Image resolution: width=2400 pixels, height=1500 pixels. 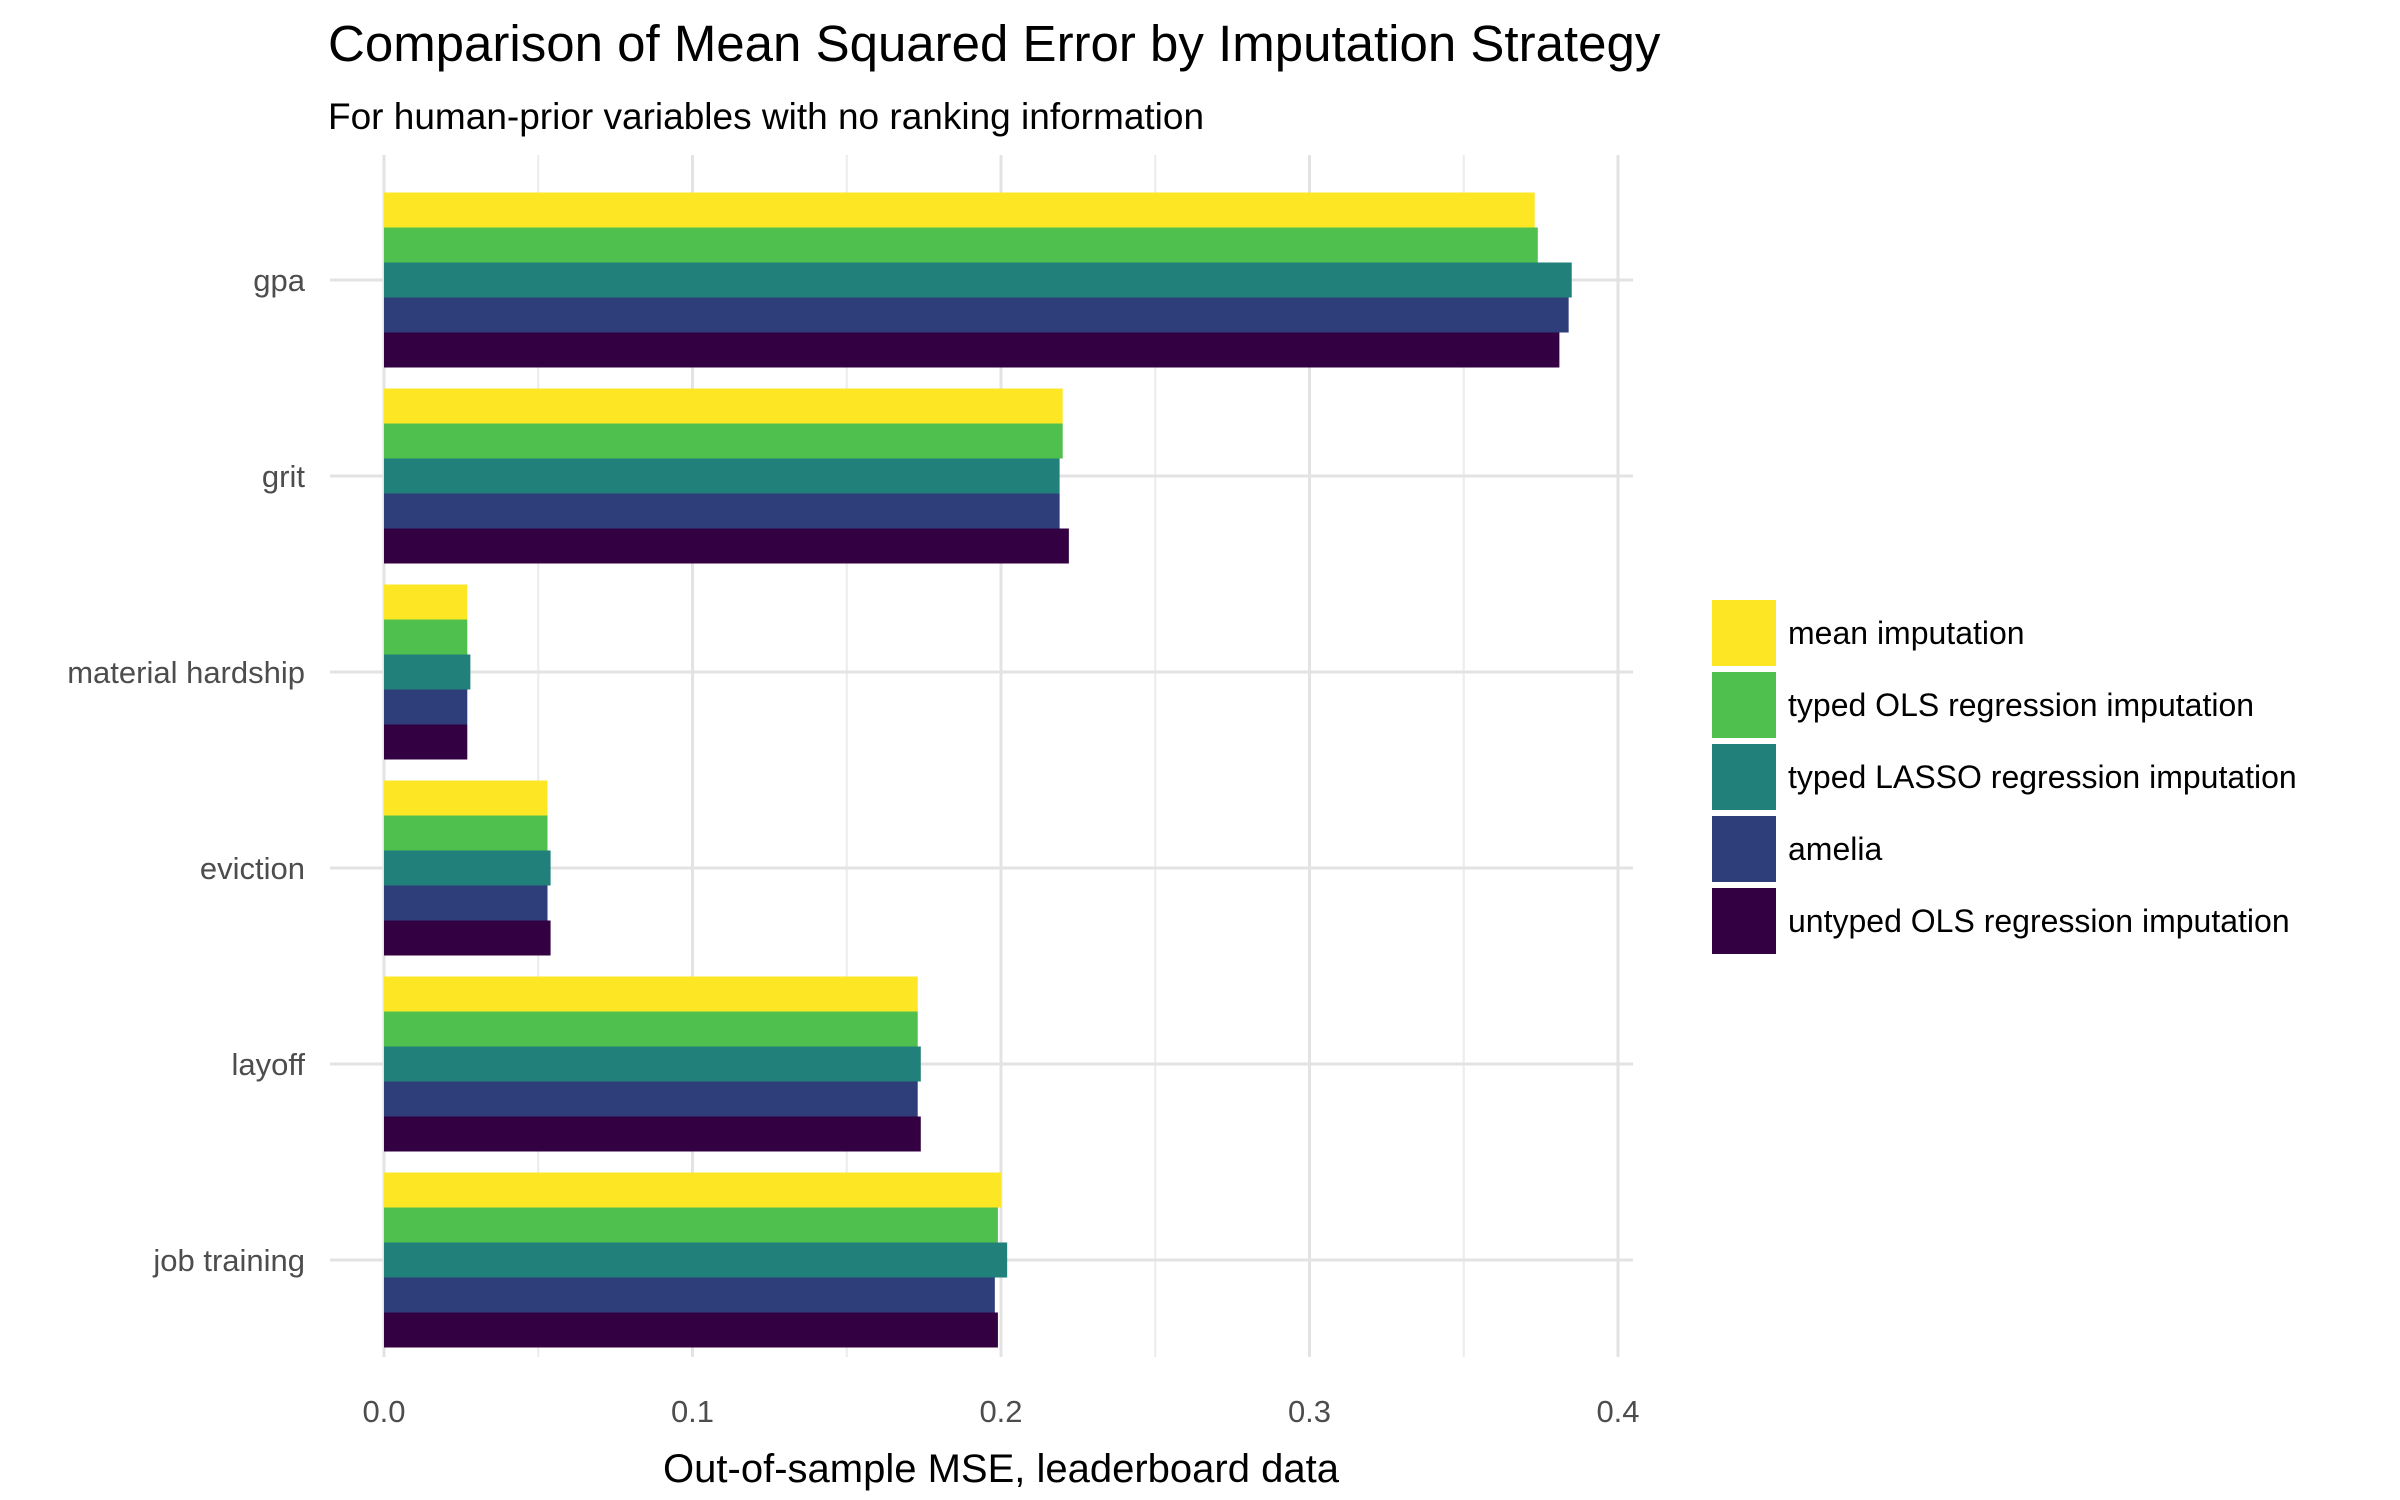 What do you see at coordinates (268, 1064) in the screenshot?
I see `y-tick-label: layoff` at bounding box center [268, 1064].